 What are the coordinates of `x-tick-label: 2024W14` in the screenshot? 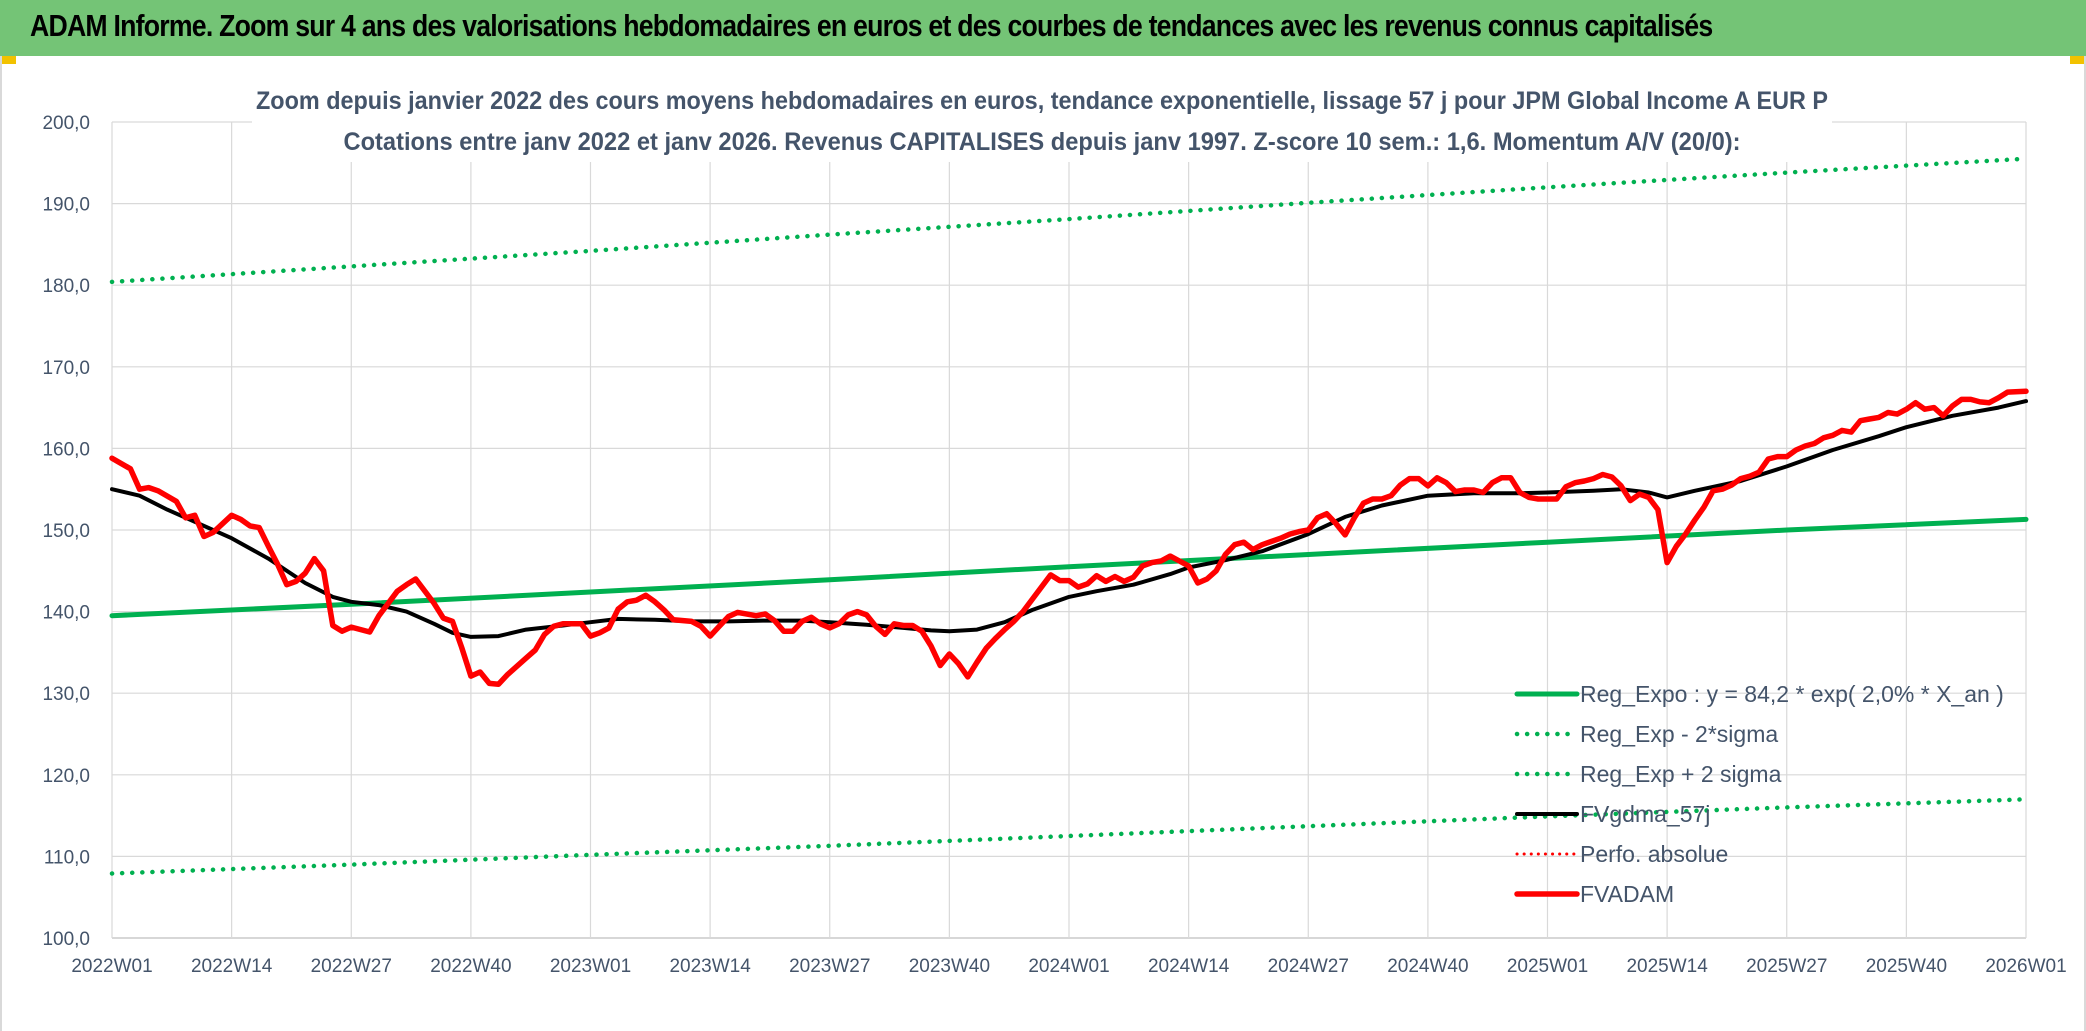 It's located at (1189, 966).